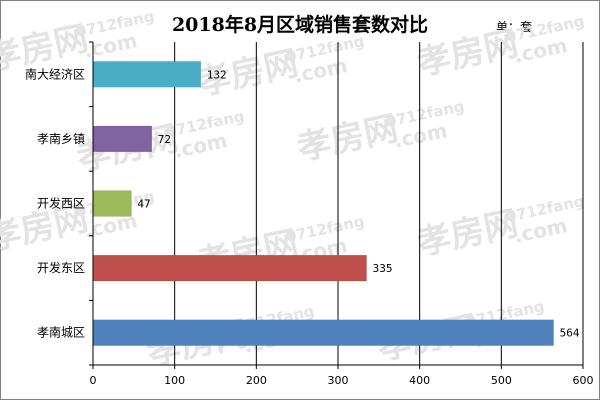 The height and width of the screenshot is (400, 600). What do you see at coordinates (93, 380) in the screenshot?
I see `x-tick-label: 0` at bounding box center [93, 380].